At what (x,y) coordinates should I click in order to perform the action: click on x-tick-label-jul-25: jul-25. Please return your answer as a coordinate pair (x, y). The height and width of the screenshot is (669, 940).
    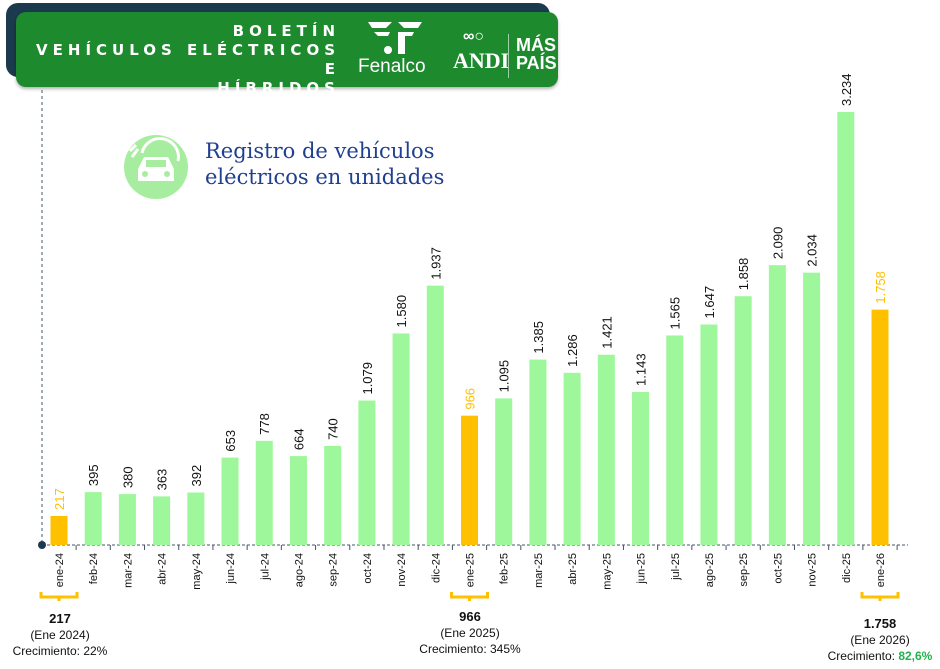
    Looking at the image, I should click on (676, 567).